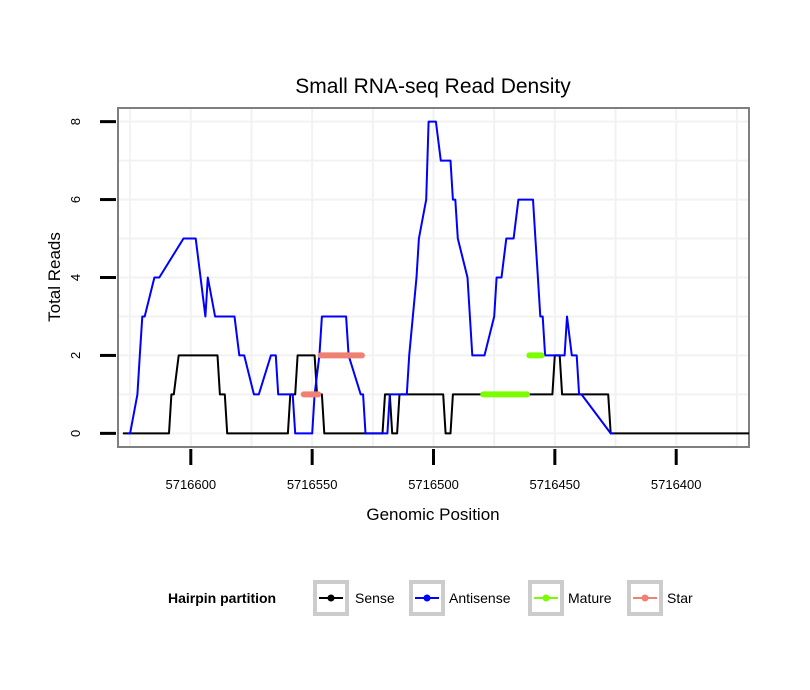 The width and height of the screenshot is (810, 690). Describe the element at coordinates (680, 598) in the screenshot. I see `legend-label-star: Star` at that location.